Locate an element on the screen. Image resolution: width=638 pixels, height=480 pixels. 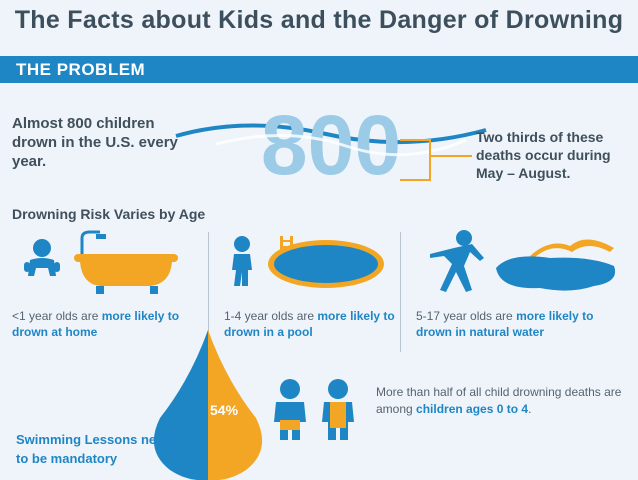
drop-left-half is located at coordinates (180, 405).